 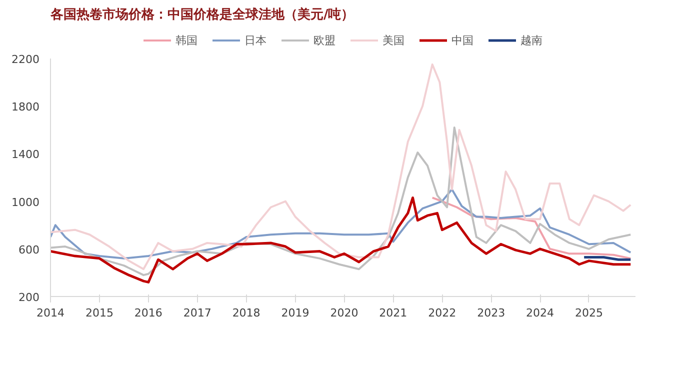 What do you see at coordinates (187, 40) in the screenshot?
I see `legend-label: 韩国` at bounding box center [187, 40].